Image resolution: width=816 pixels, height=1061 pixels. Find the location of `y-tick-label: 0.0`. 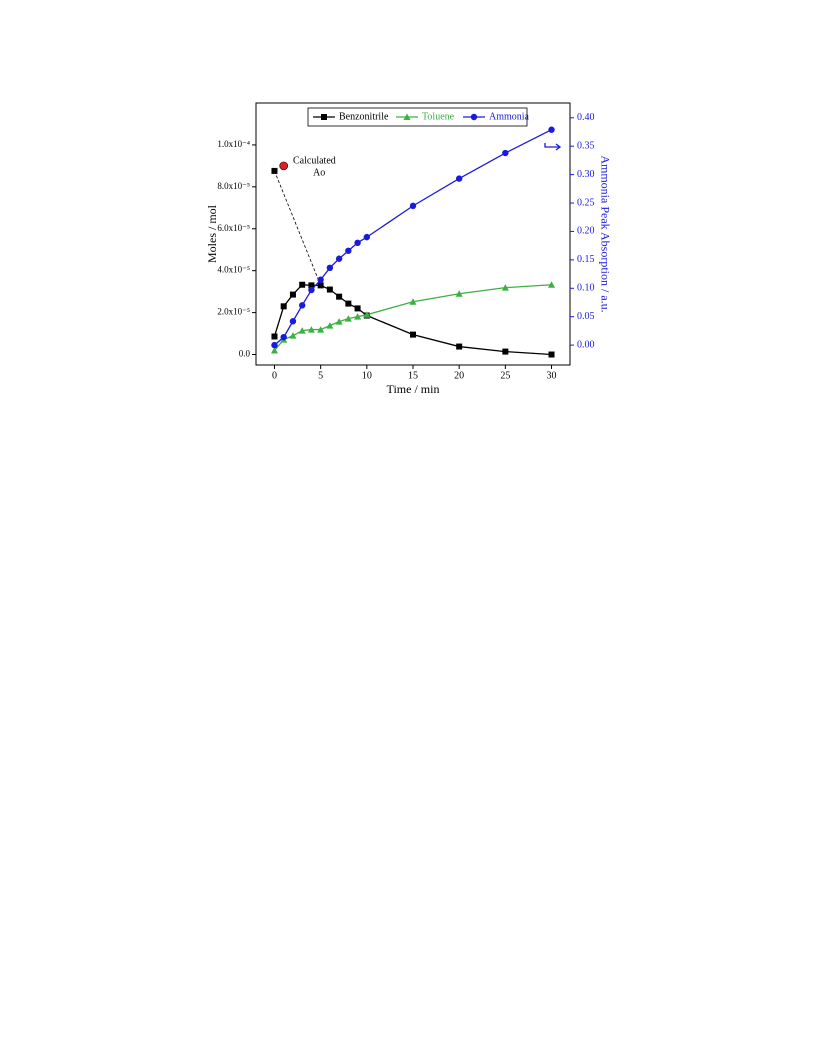

y-tick-label: 0.0 is located at coordinates (245, 354).